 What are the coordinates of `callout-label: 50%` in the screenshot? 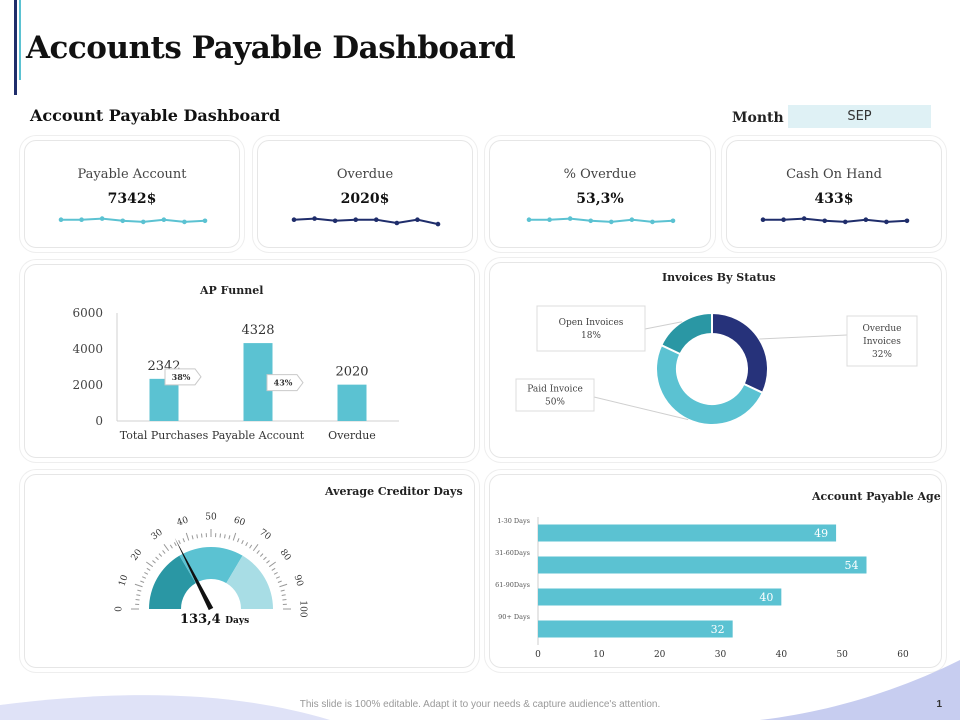 It's located at (555, 403).